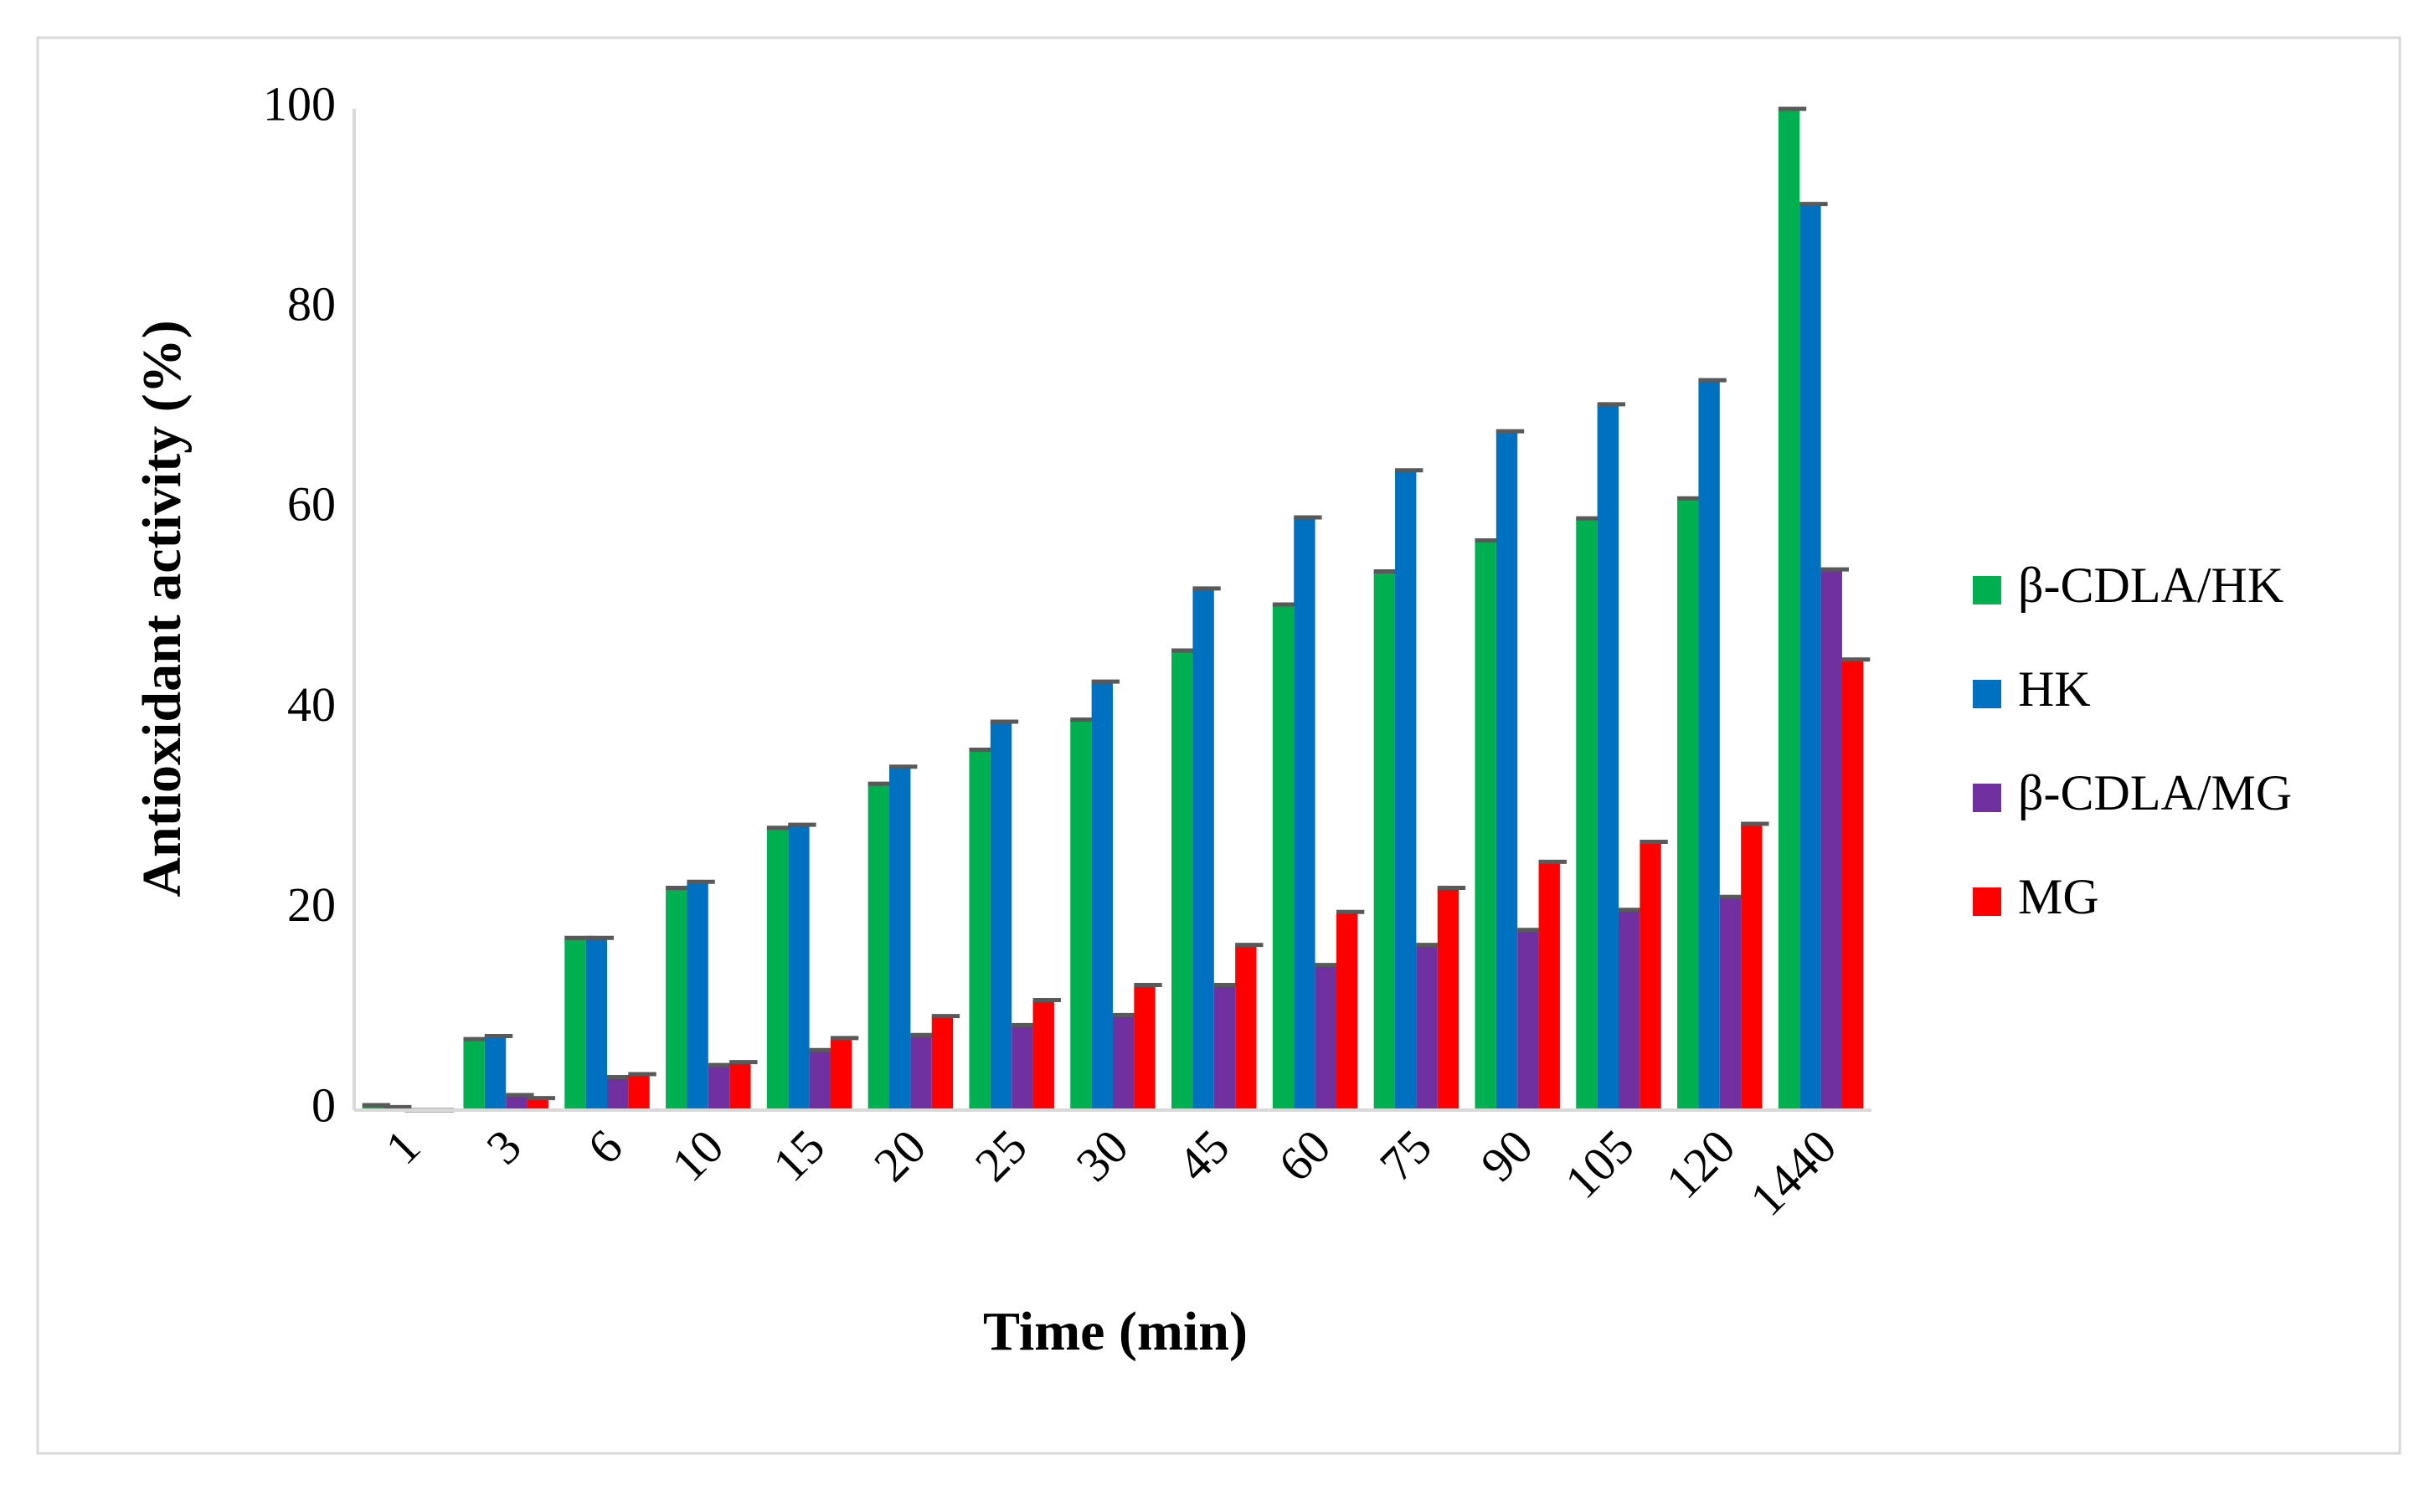 Image resolution: width=2435 pixels, height=1512 pixels. Describe the element at coordinates (323, 1104) in the screenshot. I see `y-tick-label: 0` at that location.